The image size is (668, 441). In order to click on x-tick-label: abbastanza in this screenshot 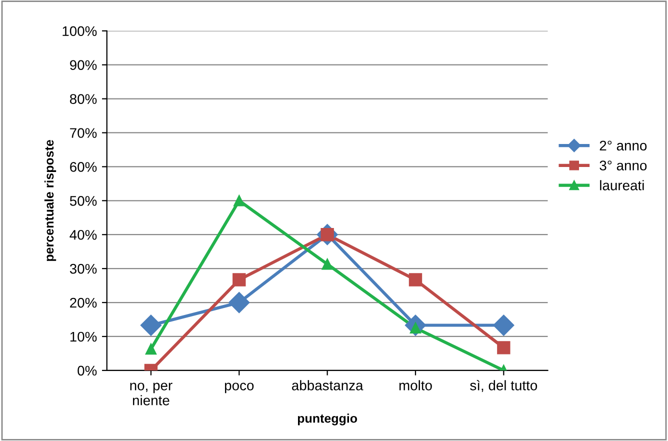, I will do `click(328, 385)`.